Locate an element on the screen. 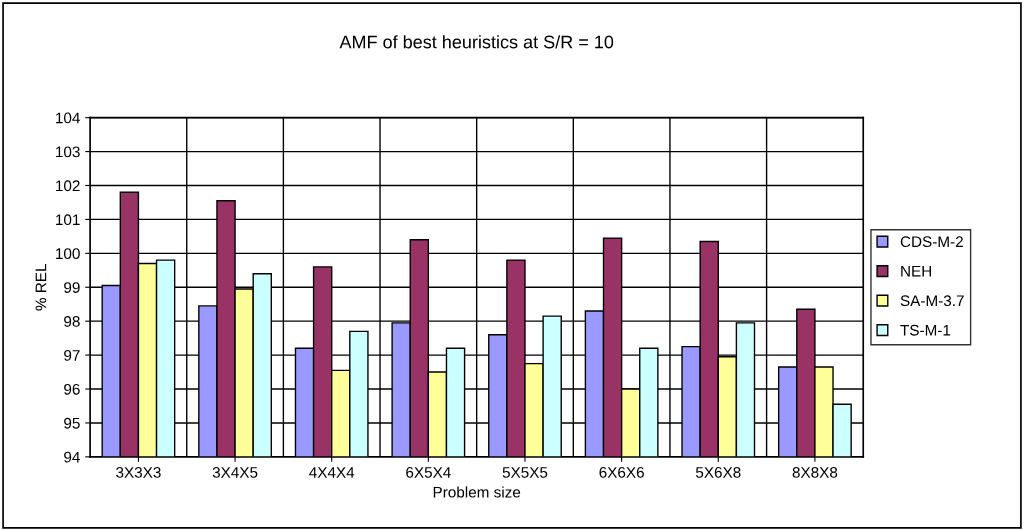  y-tick-label: 96 is located at coordinates (72, 389).